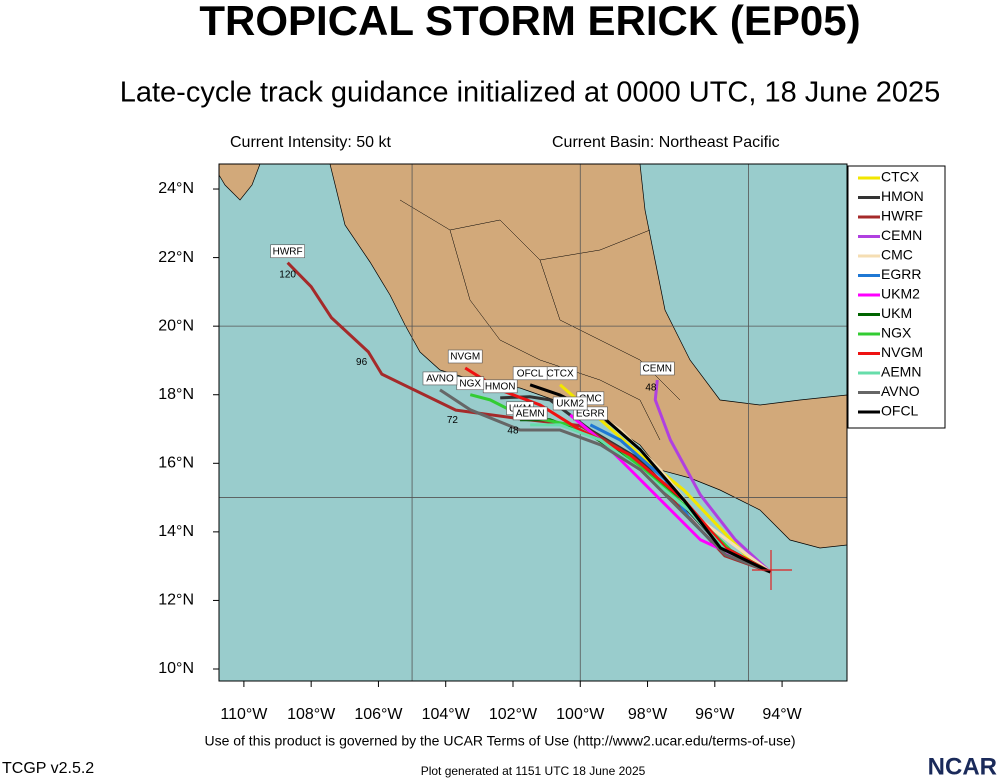 This screenshot has width=1000, height=780. I want to click on y-tick-label: 18°N, so click(176, 394).